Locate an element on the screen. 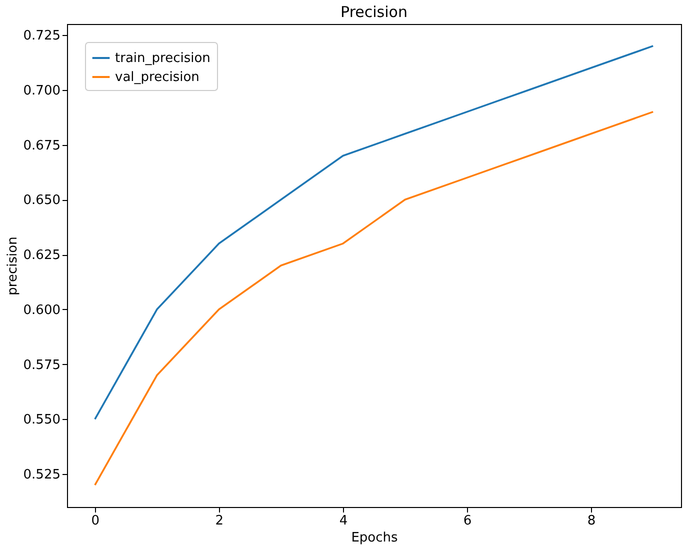  x-tick-label: 8 is located at coordinates (591, 521).